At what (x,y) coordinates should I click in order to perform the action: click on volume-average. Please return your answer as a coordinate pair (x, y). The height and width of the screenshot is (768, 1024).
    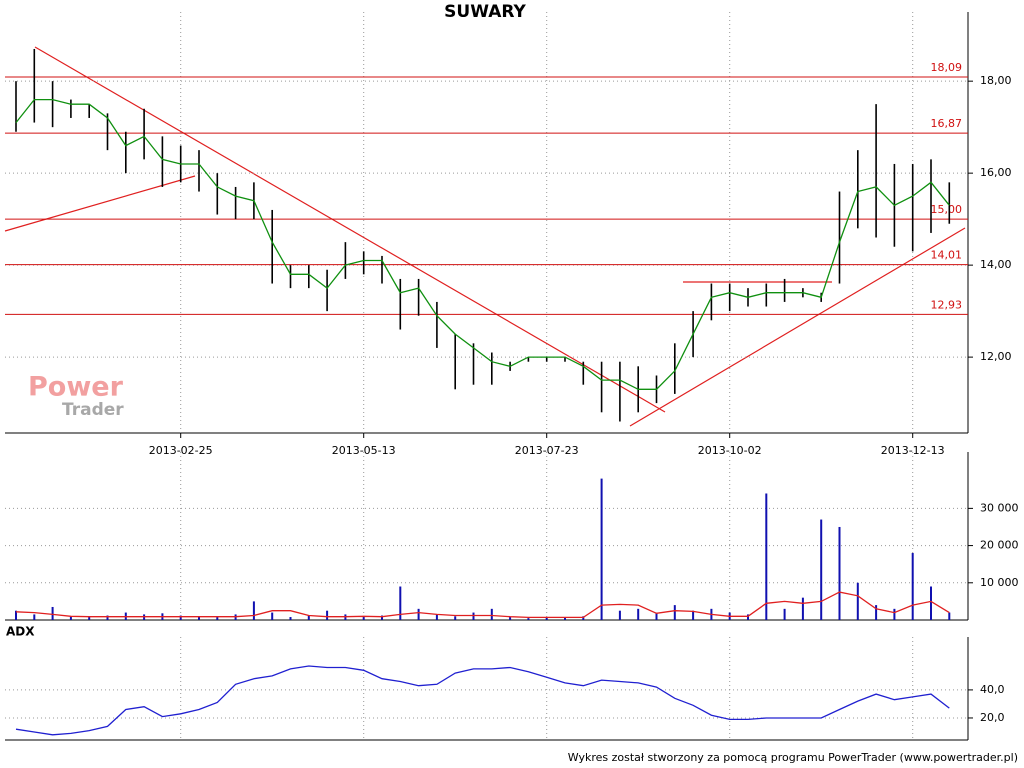
    Looking at the image, I should click on (482, 605).